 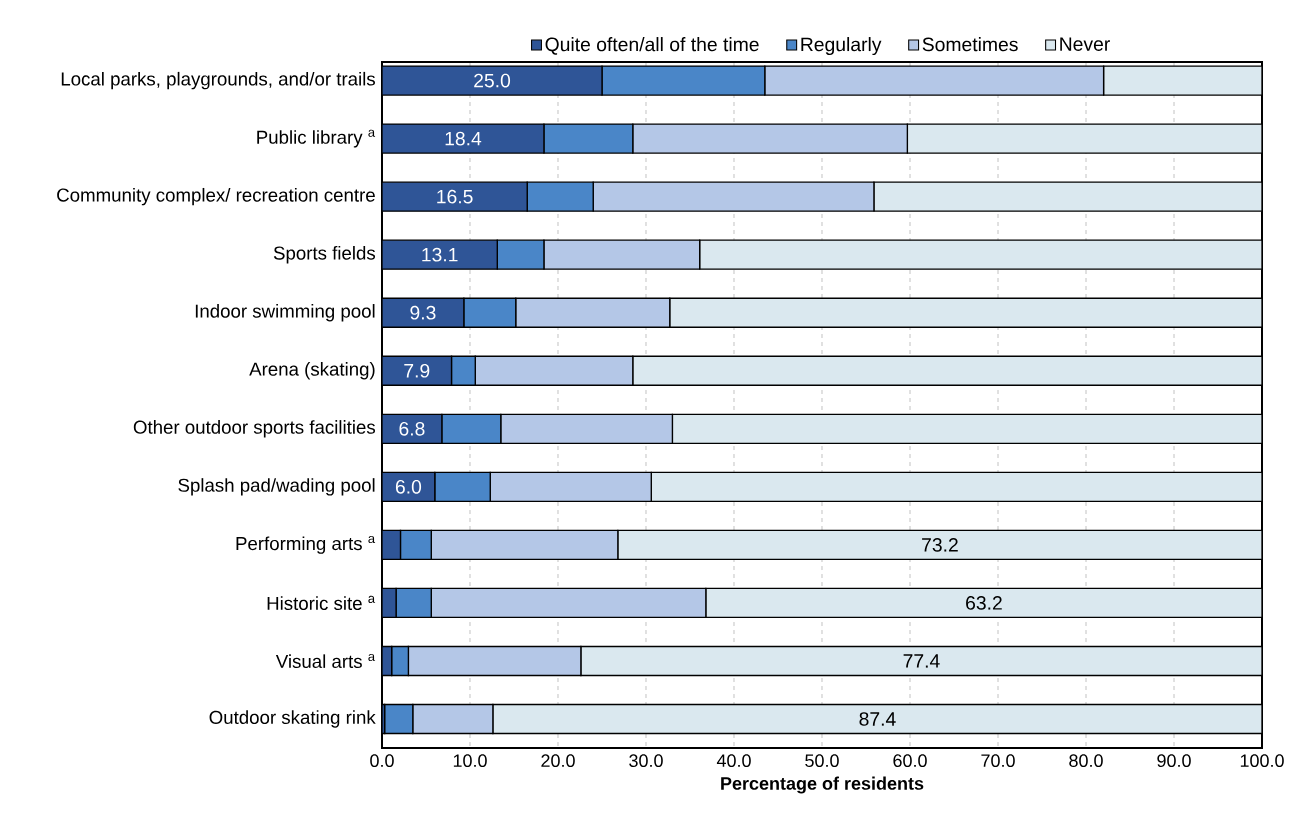 I want to click on legend-label: Regularly, so click(x=841, y=46).